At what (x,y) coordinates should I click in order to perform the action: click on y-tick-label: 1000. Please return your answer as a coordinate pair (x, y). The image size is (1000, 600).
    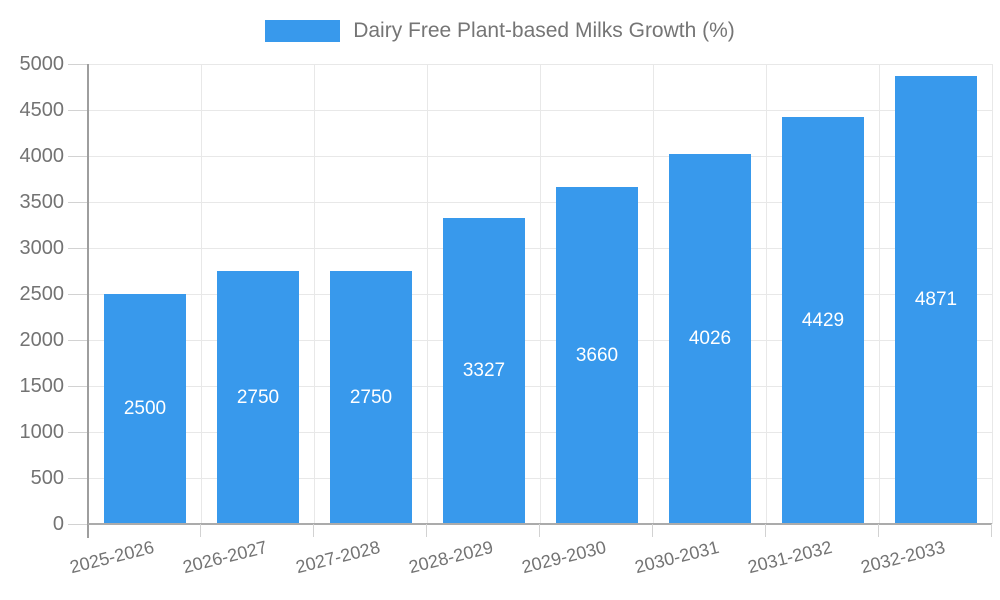
    Looking at the image, I should click on (42, 432).